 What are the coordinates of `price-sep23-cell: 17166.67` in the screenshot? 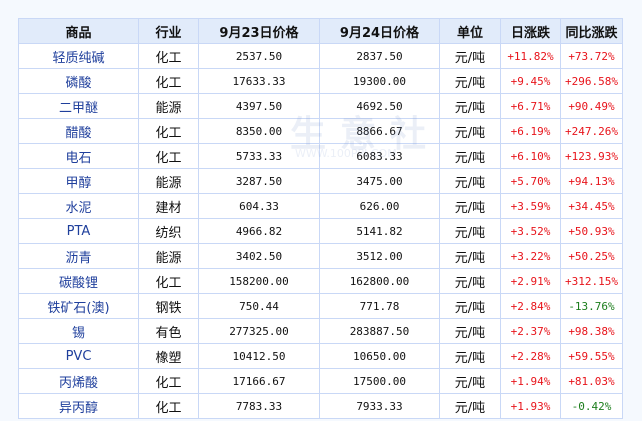 It's located at (259, 381).